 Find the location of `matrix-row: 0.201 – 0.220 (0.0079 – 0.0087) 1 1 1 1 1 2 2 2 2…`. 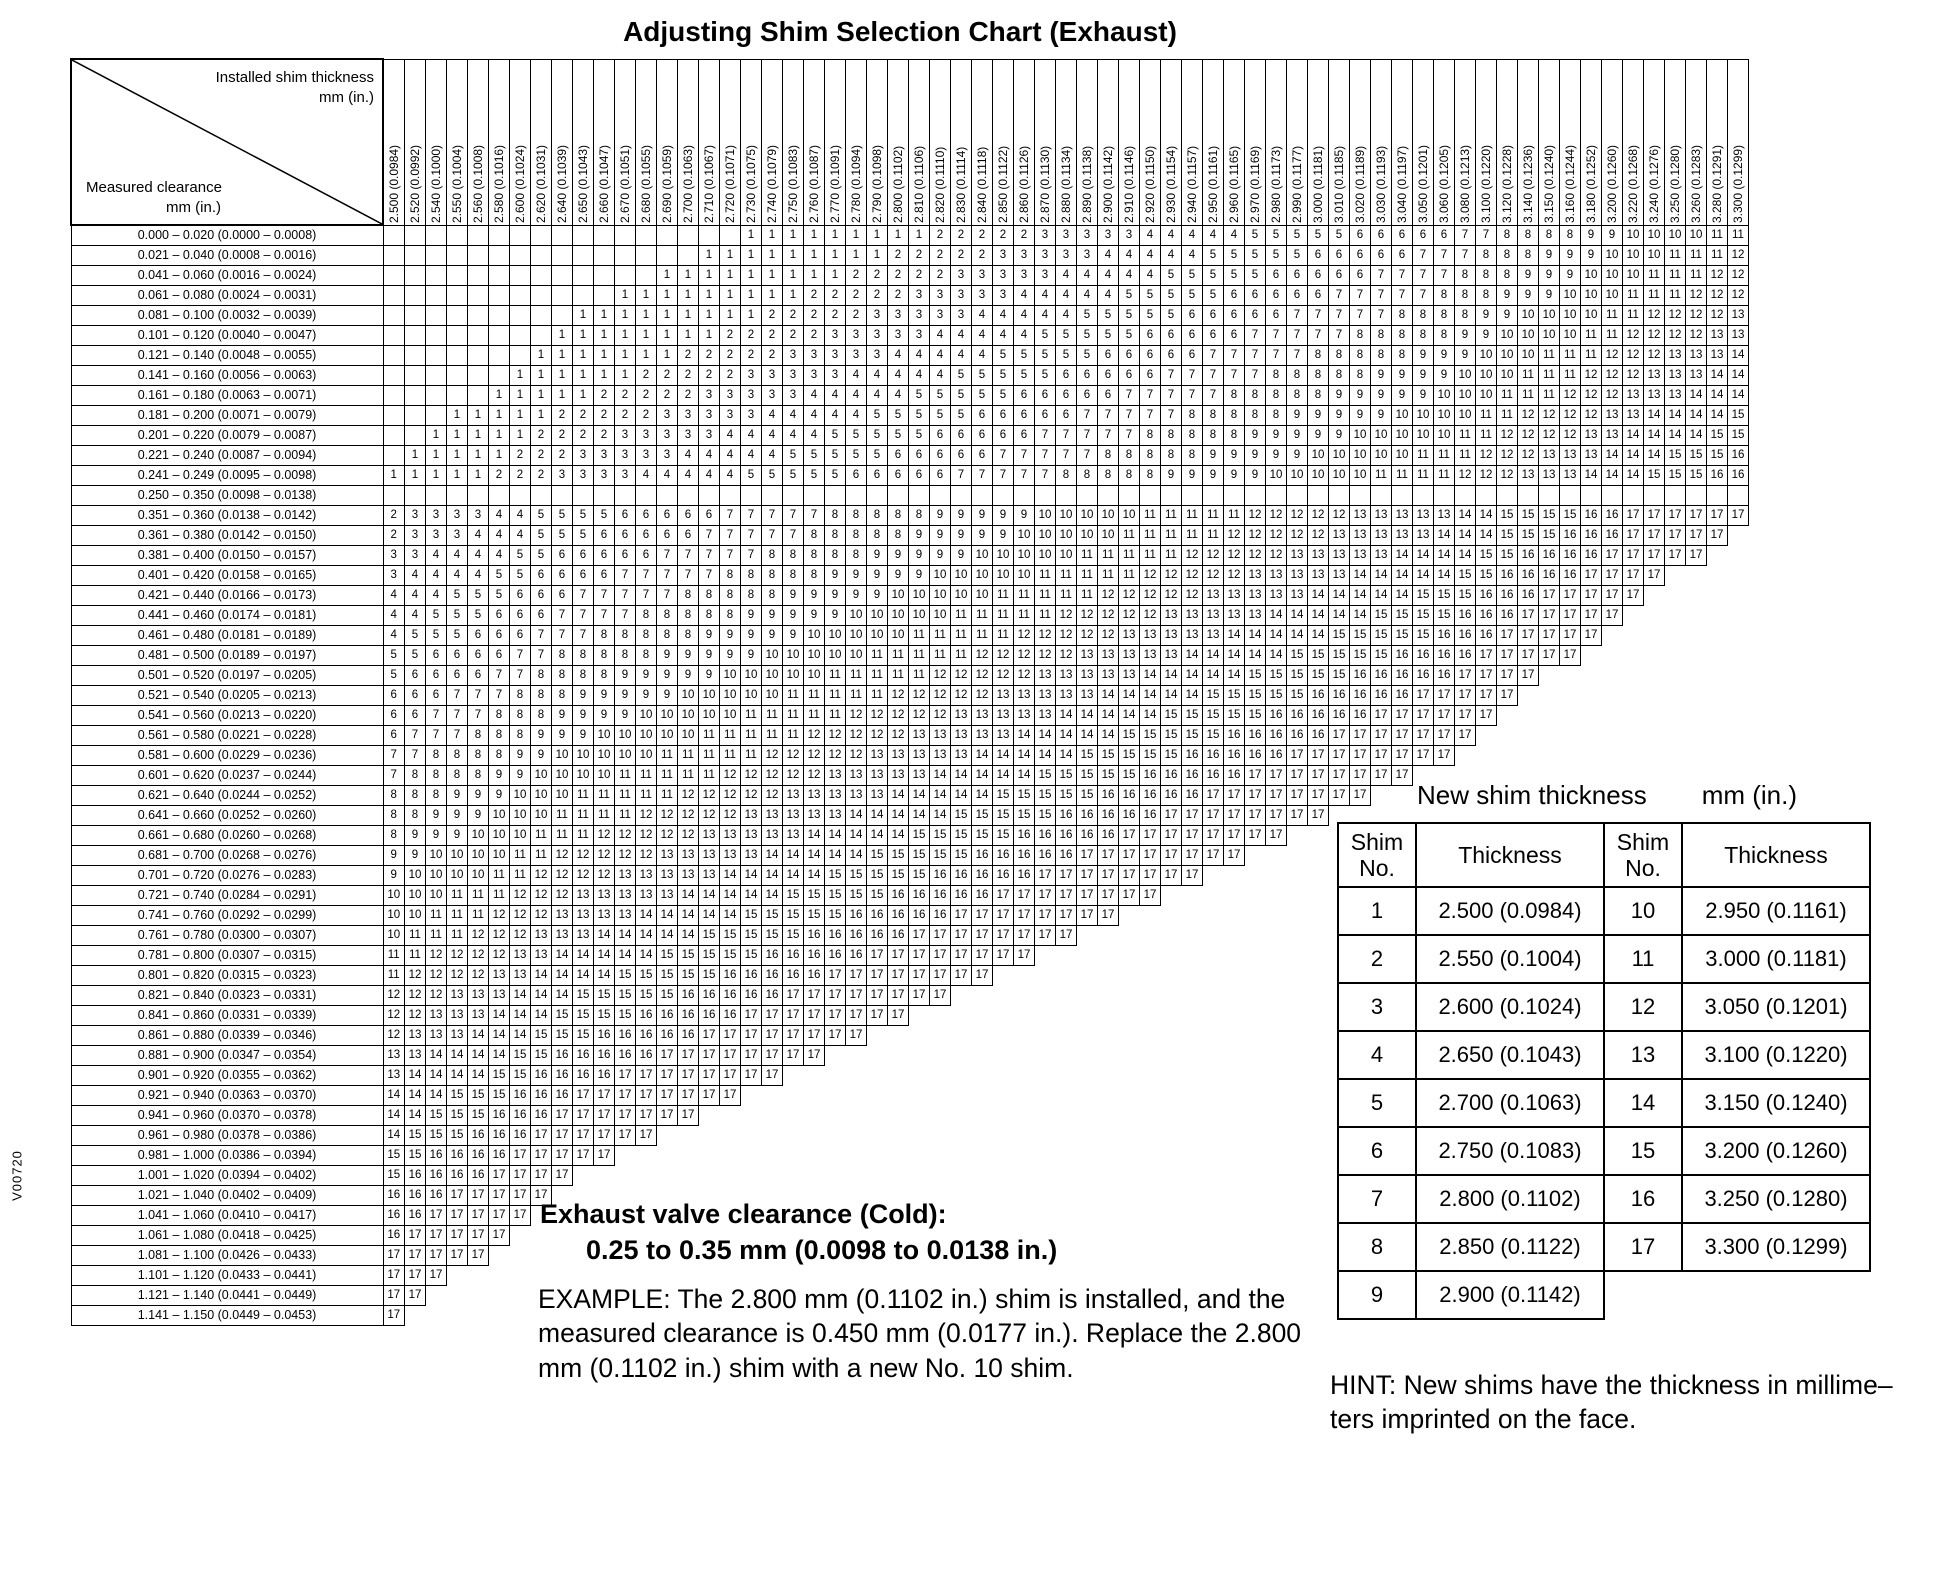

matrix-row: 0.201 – 0.220 (0.0079 – 0.0087) 1 1 1 1 1 2 2 2 2… is located at coordinates (909, 435).